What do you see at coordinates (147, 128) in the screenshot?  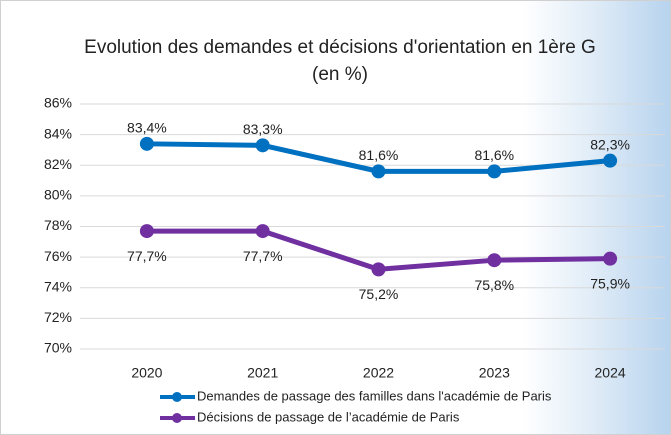 I see `data-label: 83,4%` at bounding box center [147, 128].